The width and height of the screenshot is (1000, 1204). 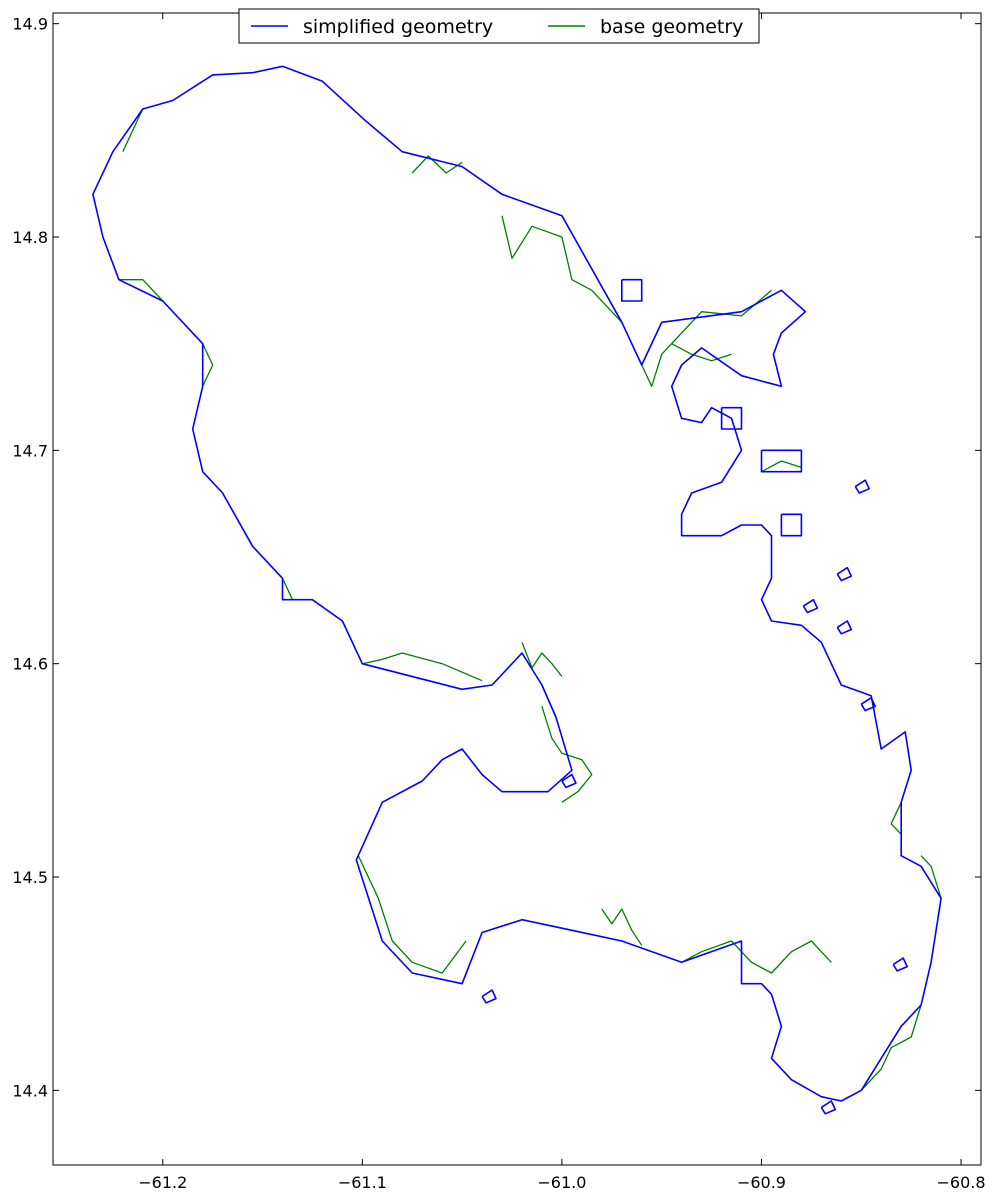 I want to click on y-tick-label: 14.4, so click(x=30, y=1090).